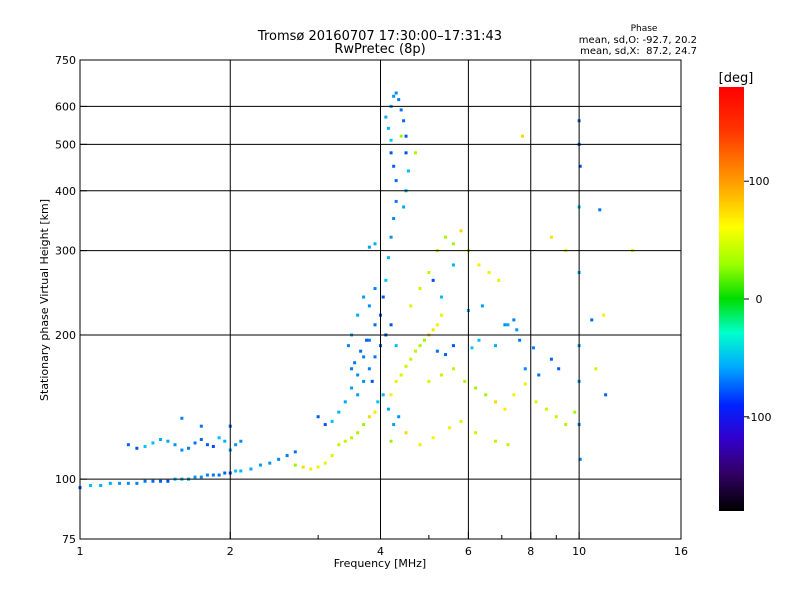  Describe the element at coordinates (757, 299) in the screenshot. I see `colorbar-ticks: 100 0 -100` at that location.